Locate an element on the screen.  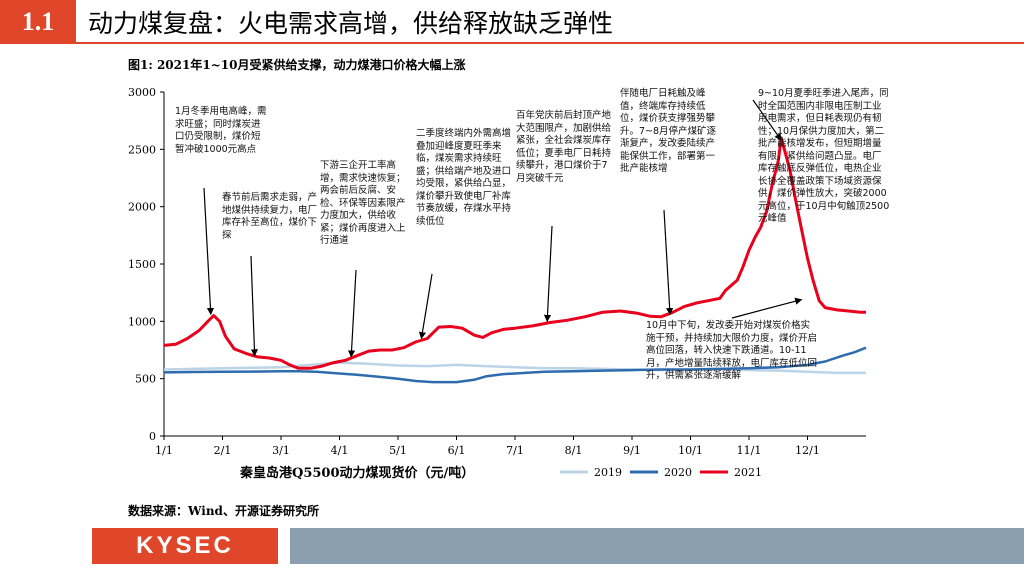
x-tick-label: 1/1 is located at coordinates (164, 450).